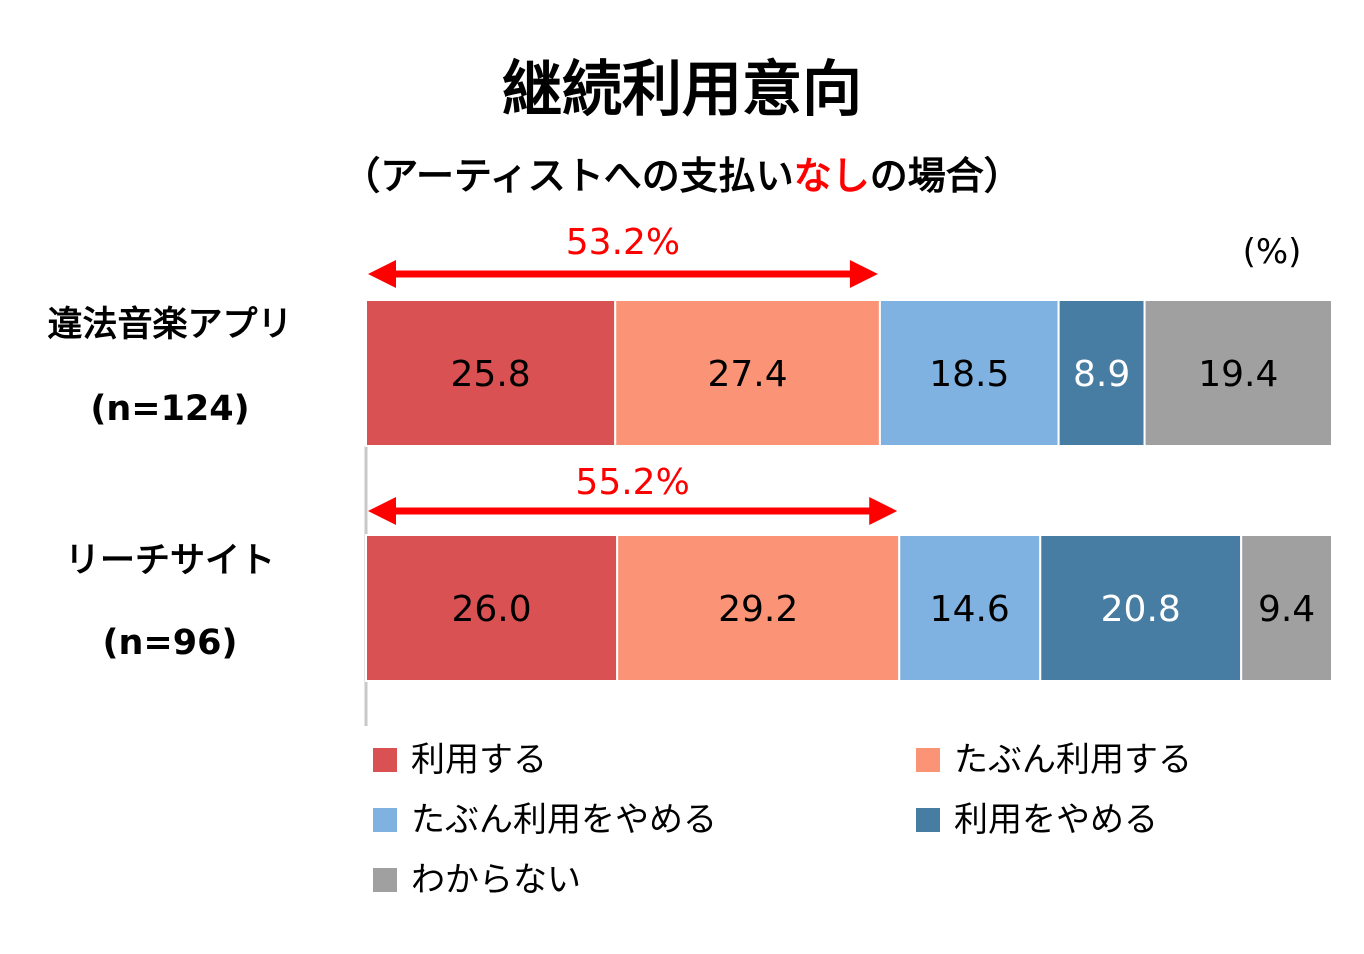 This screenshot has height=954, width=1364. What do you see at coordinates (747, 374) in the screenshot?
I see `data-label-illegal-app-probably-use: 27.4` at bounding box center [747, 374].